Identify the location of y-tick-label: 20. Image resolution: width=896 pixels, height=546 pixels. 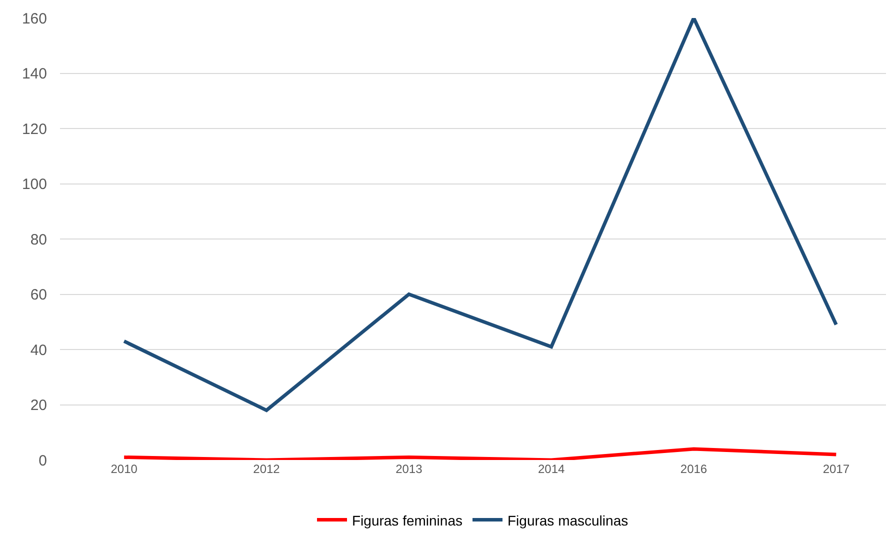
(38, 405).